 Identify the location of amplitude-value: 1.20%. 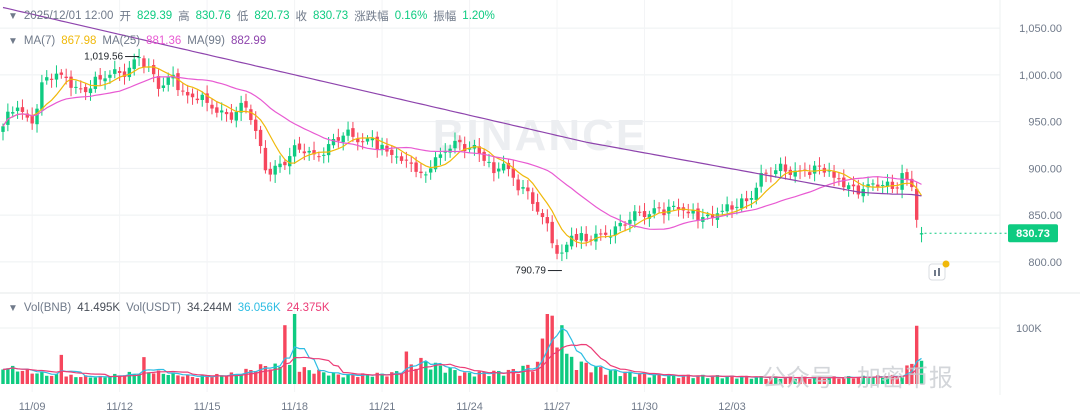
(478, 16).